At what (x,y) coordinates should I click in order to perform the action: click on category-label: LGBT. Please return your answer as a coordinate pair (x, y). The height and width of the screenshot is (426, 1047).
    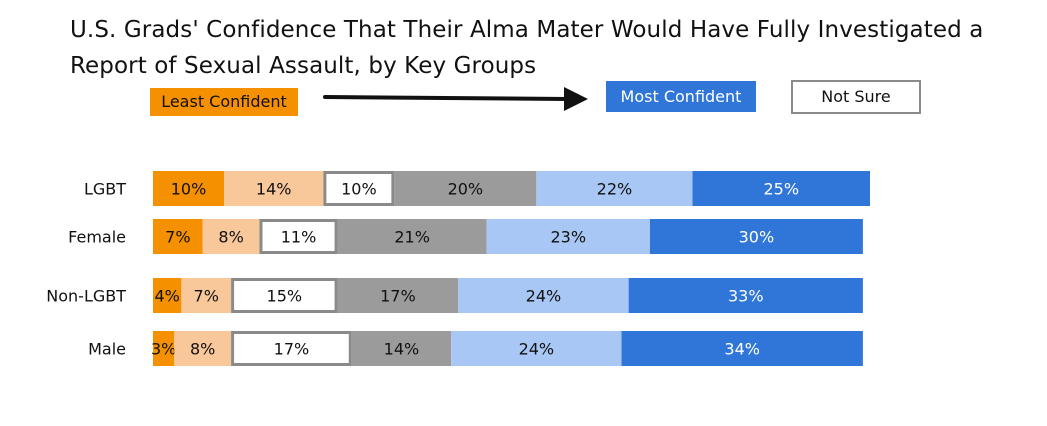
    Looking at the image, I should click on (105, 189).